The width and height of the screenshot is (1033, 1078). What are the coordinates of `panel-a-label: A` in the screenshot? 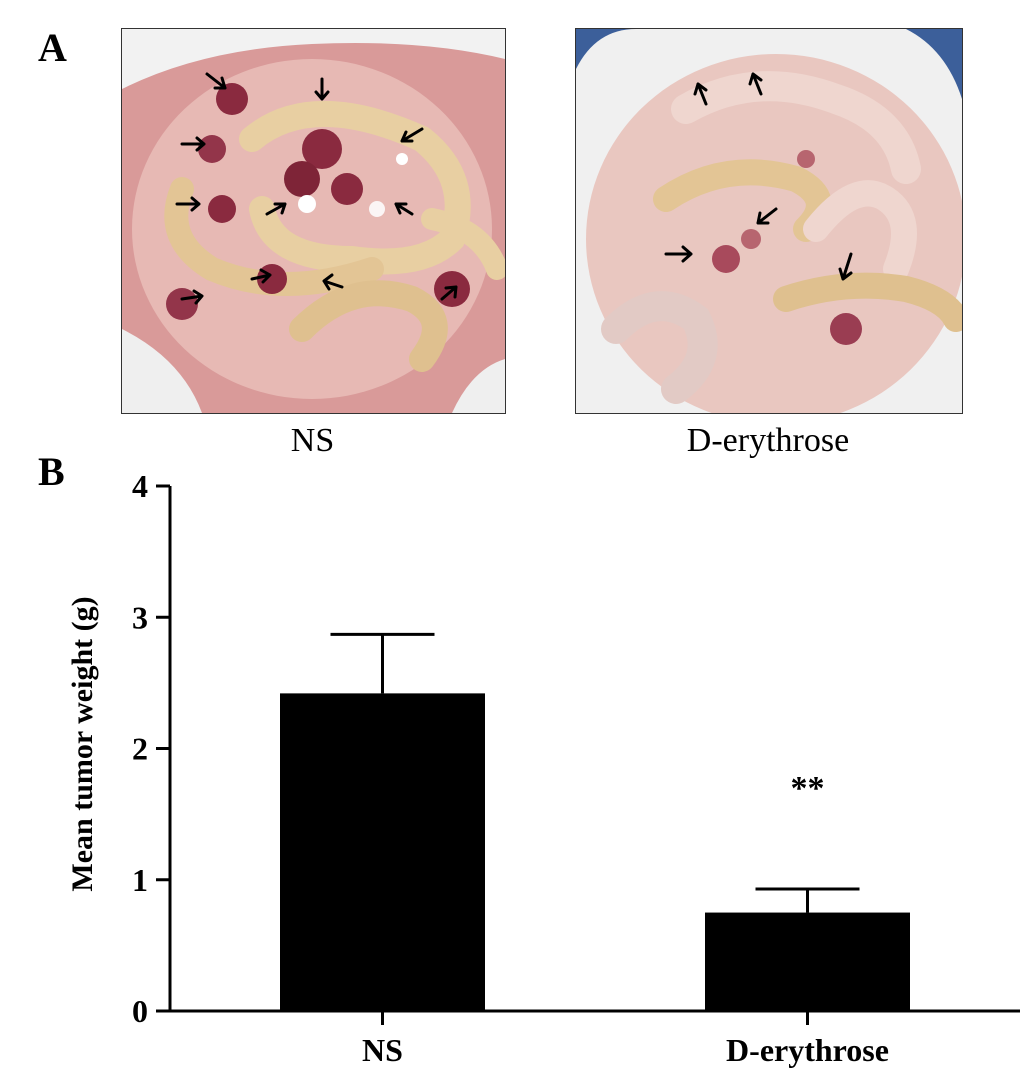 It's located at (52, 47).